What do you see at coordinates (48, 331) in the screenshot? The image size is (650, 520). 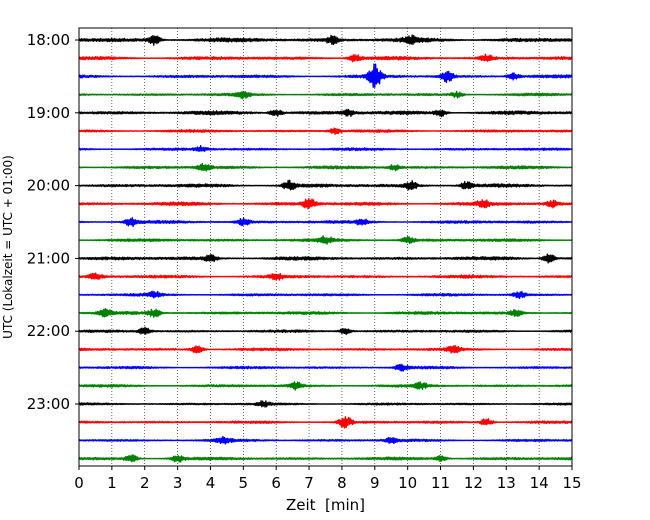 I see `y-tick-label: 22:00` at bounding box center [48, 331].